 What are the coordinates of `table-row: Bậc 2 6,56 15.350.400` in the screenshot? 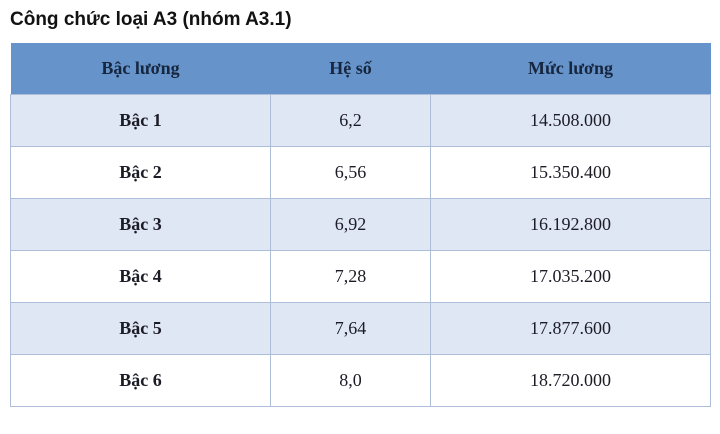 It's located at (360, 173).